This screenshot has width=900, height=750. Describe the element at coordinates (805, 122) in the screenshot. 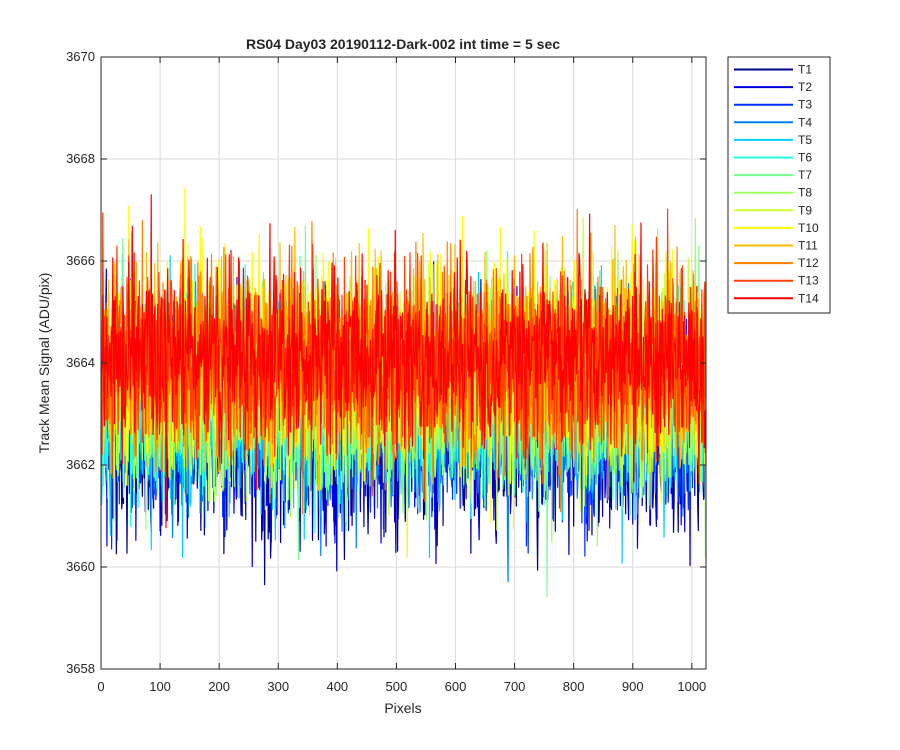

I see `legend-label-t4: T4` at that location.